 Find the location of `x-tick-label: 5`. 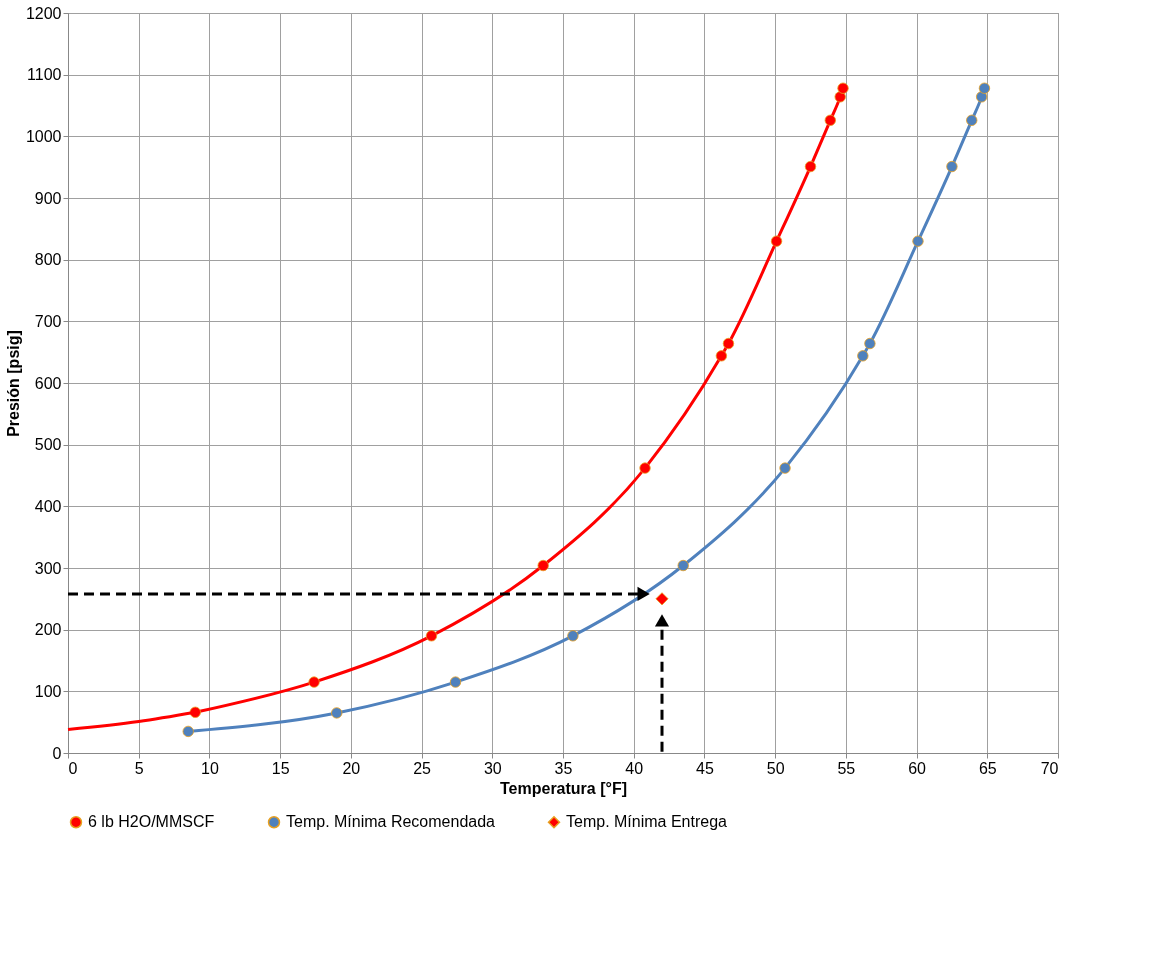

x-tick-label: 5 is located at coordinates (139, 768).